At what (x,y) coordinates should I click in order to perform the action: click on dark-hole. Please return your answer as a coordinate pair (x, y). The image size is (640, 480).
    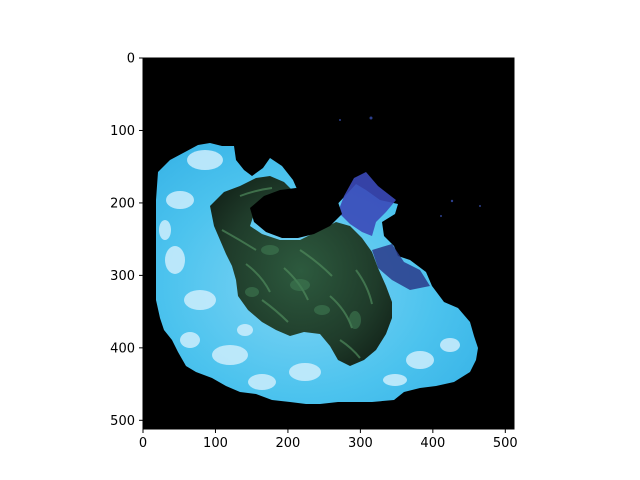
    Looking at the image, I should click on (296, 213).